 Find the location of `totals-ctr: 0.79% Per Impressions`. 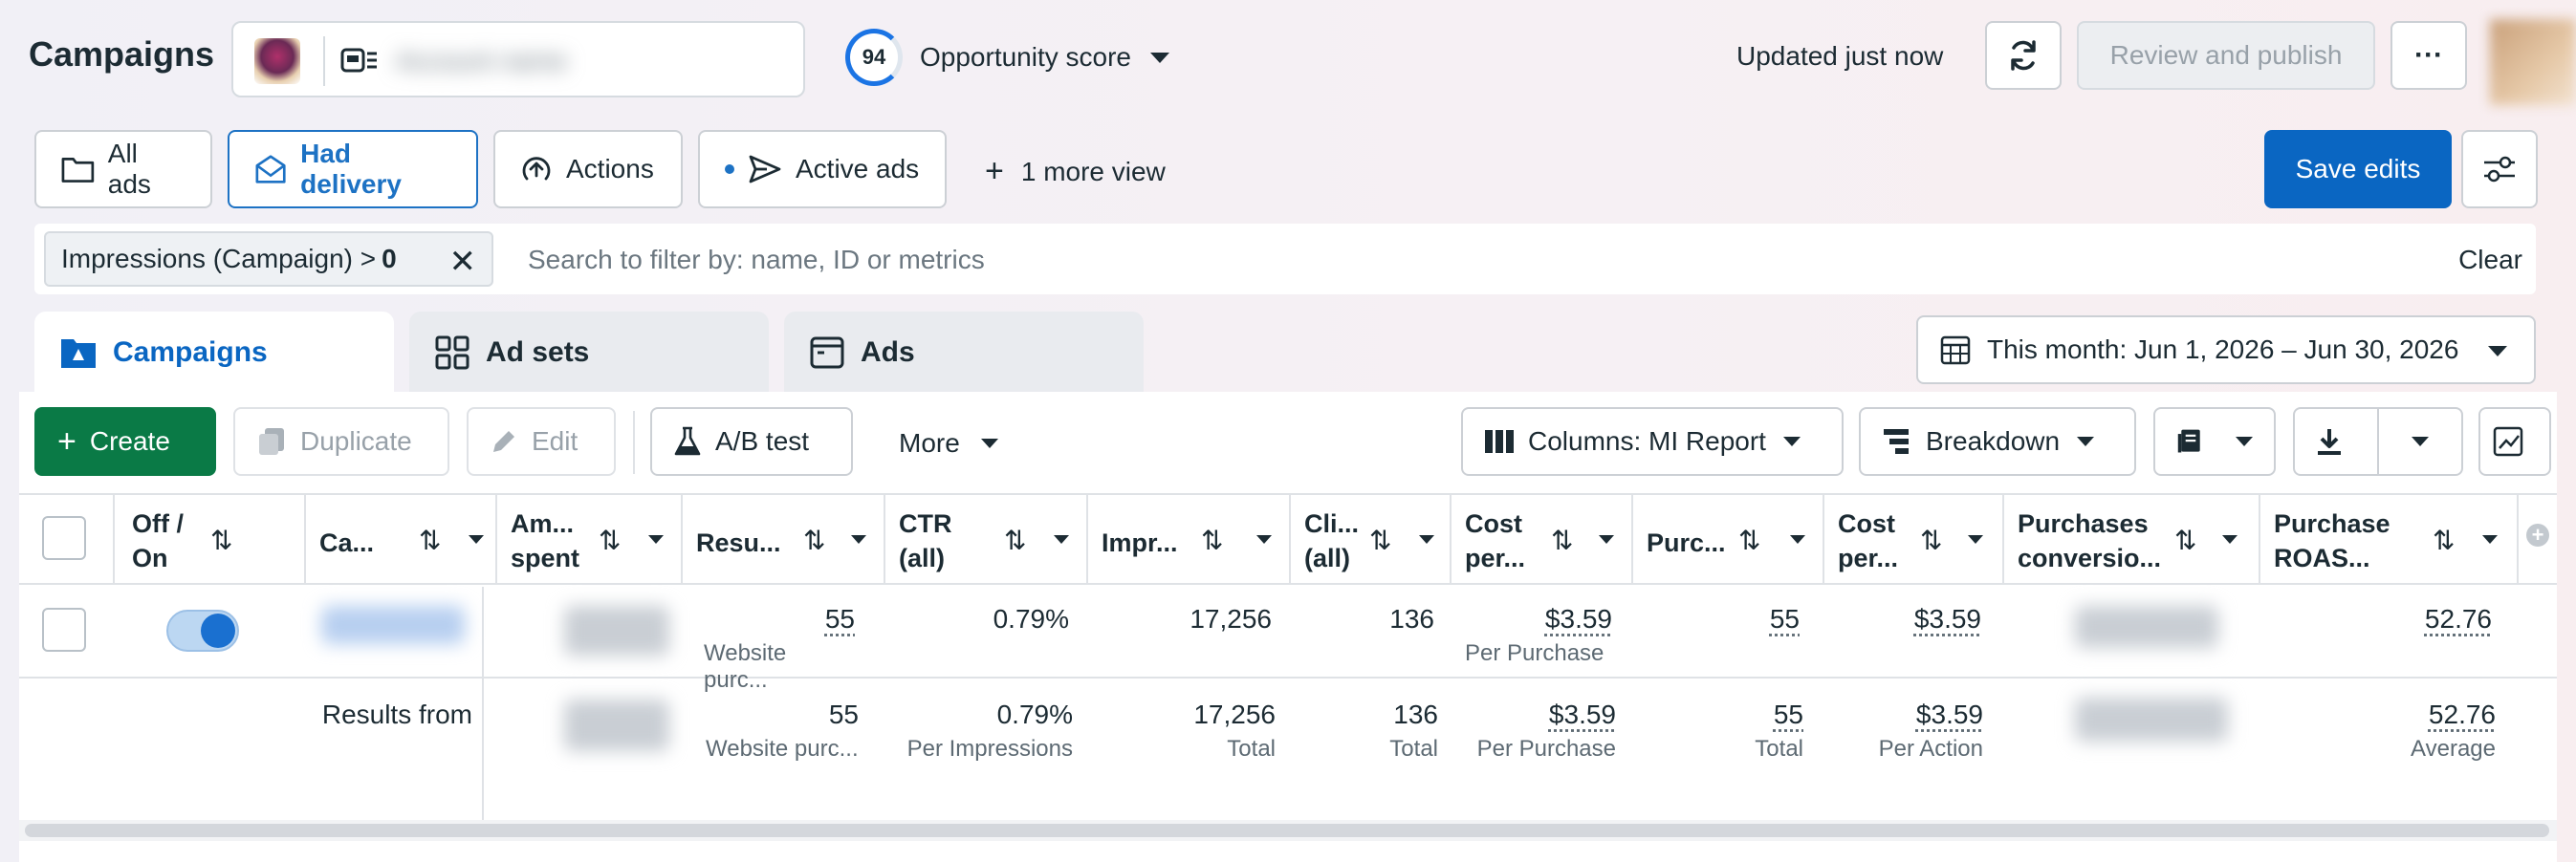

totals-ctr: 0.79% Per Impressions is located at coordinates (979, 731).